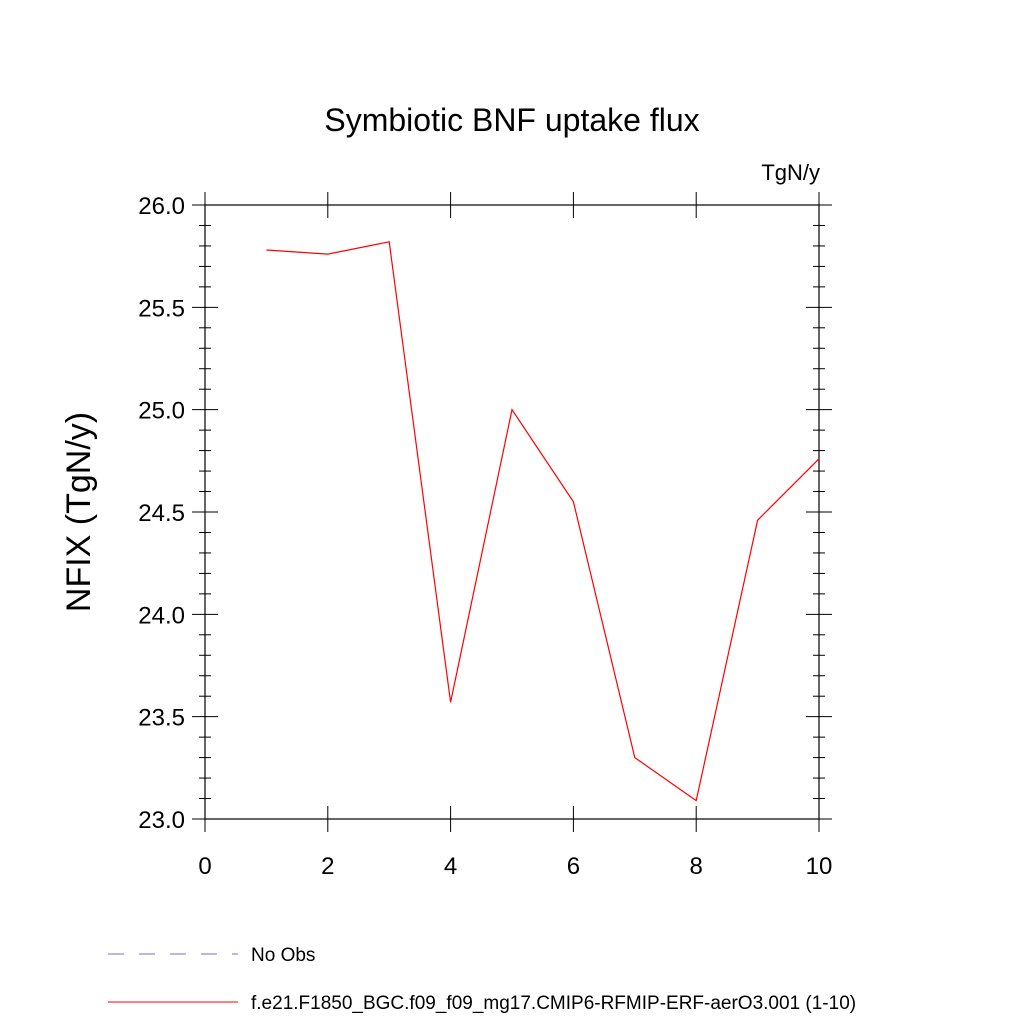 The height and width of the screenshot is (1024, 1024). Describe the element at coordinates (161, 718) in the screenshot. I see `y-tick-label: 23.5` at that location.